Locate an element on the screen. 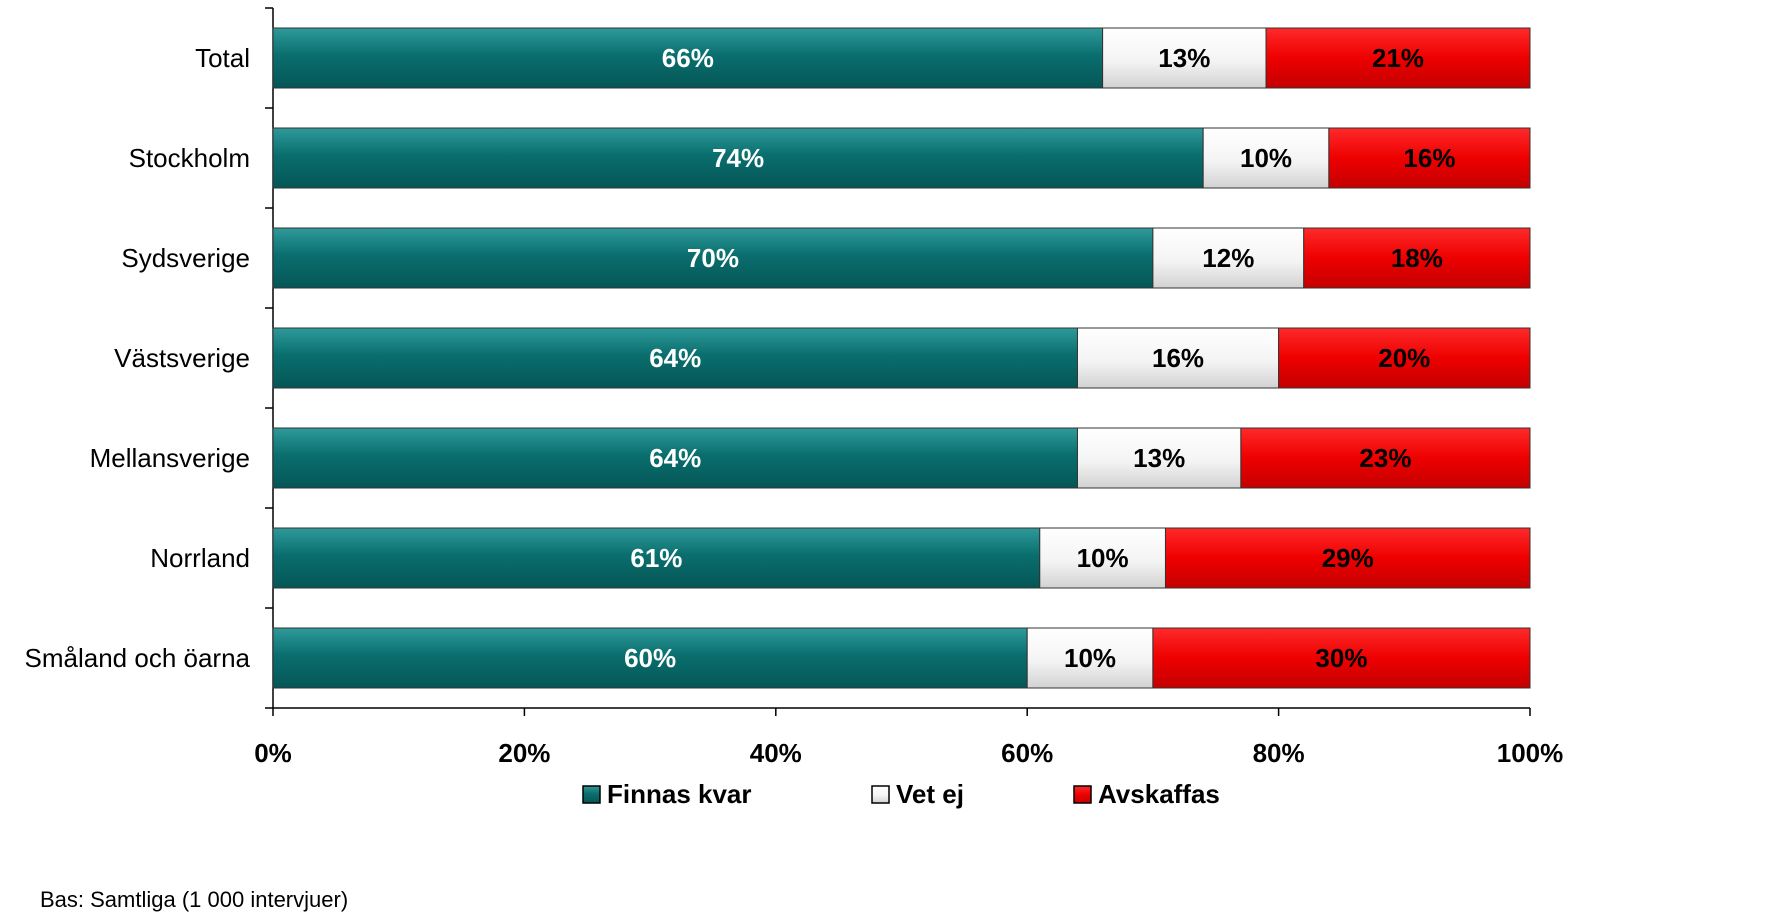 The height and width of the screenshot is (918, 1768). data-label: 30% is located at coordinates (1341, 658).